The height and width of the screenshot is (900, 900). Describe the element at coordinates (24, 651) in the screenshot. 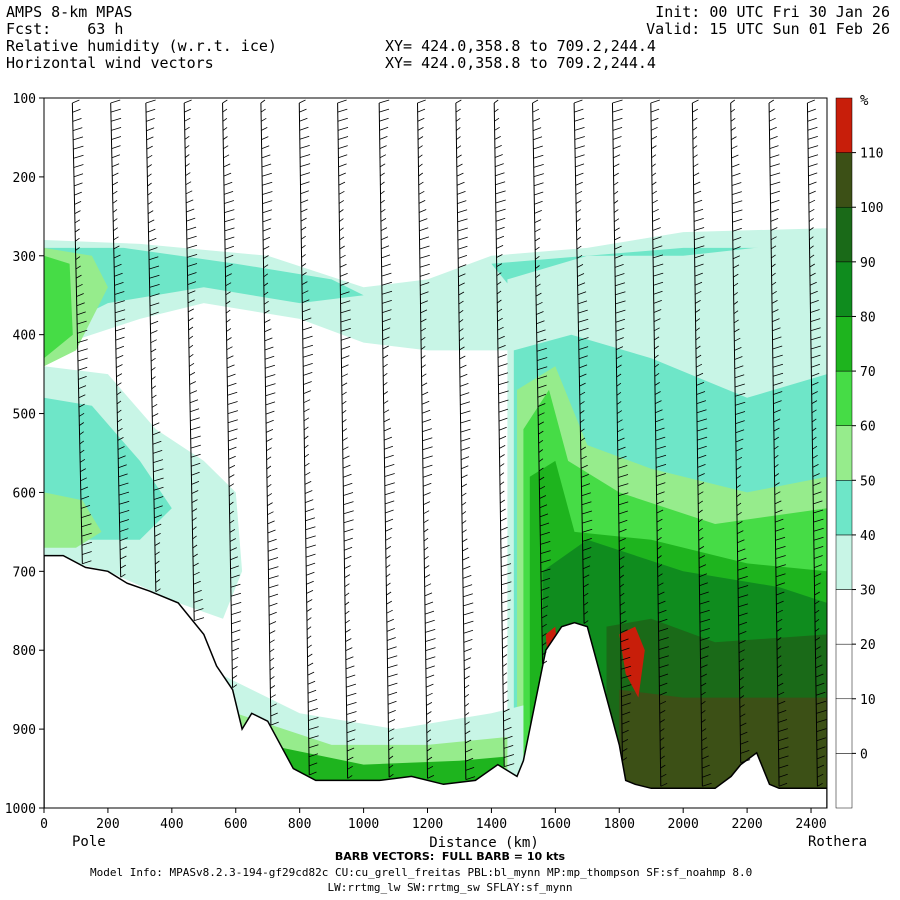

I see `y-tick-label: 800` at that location.